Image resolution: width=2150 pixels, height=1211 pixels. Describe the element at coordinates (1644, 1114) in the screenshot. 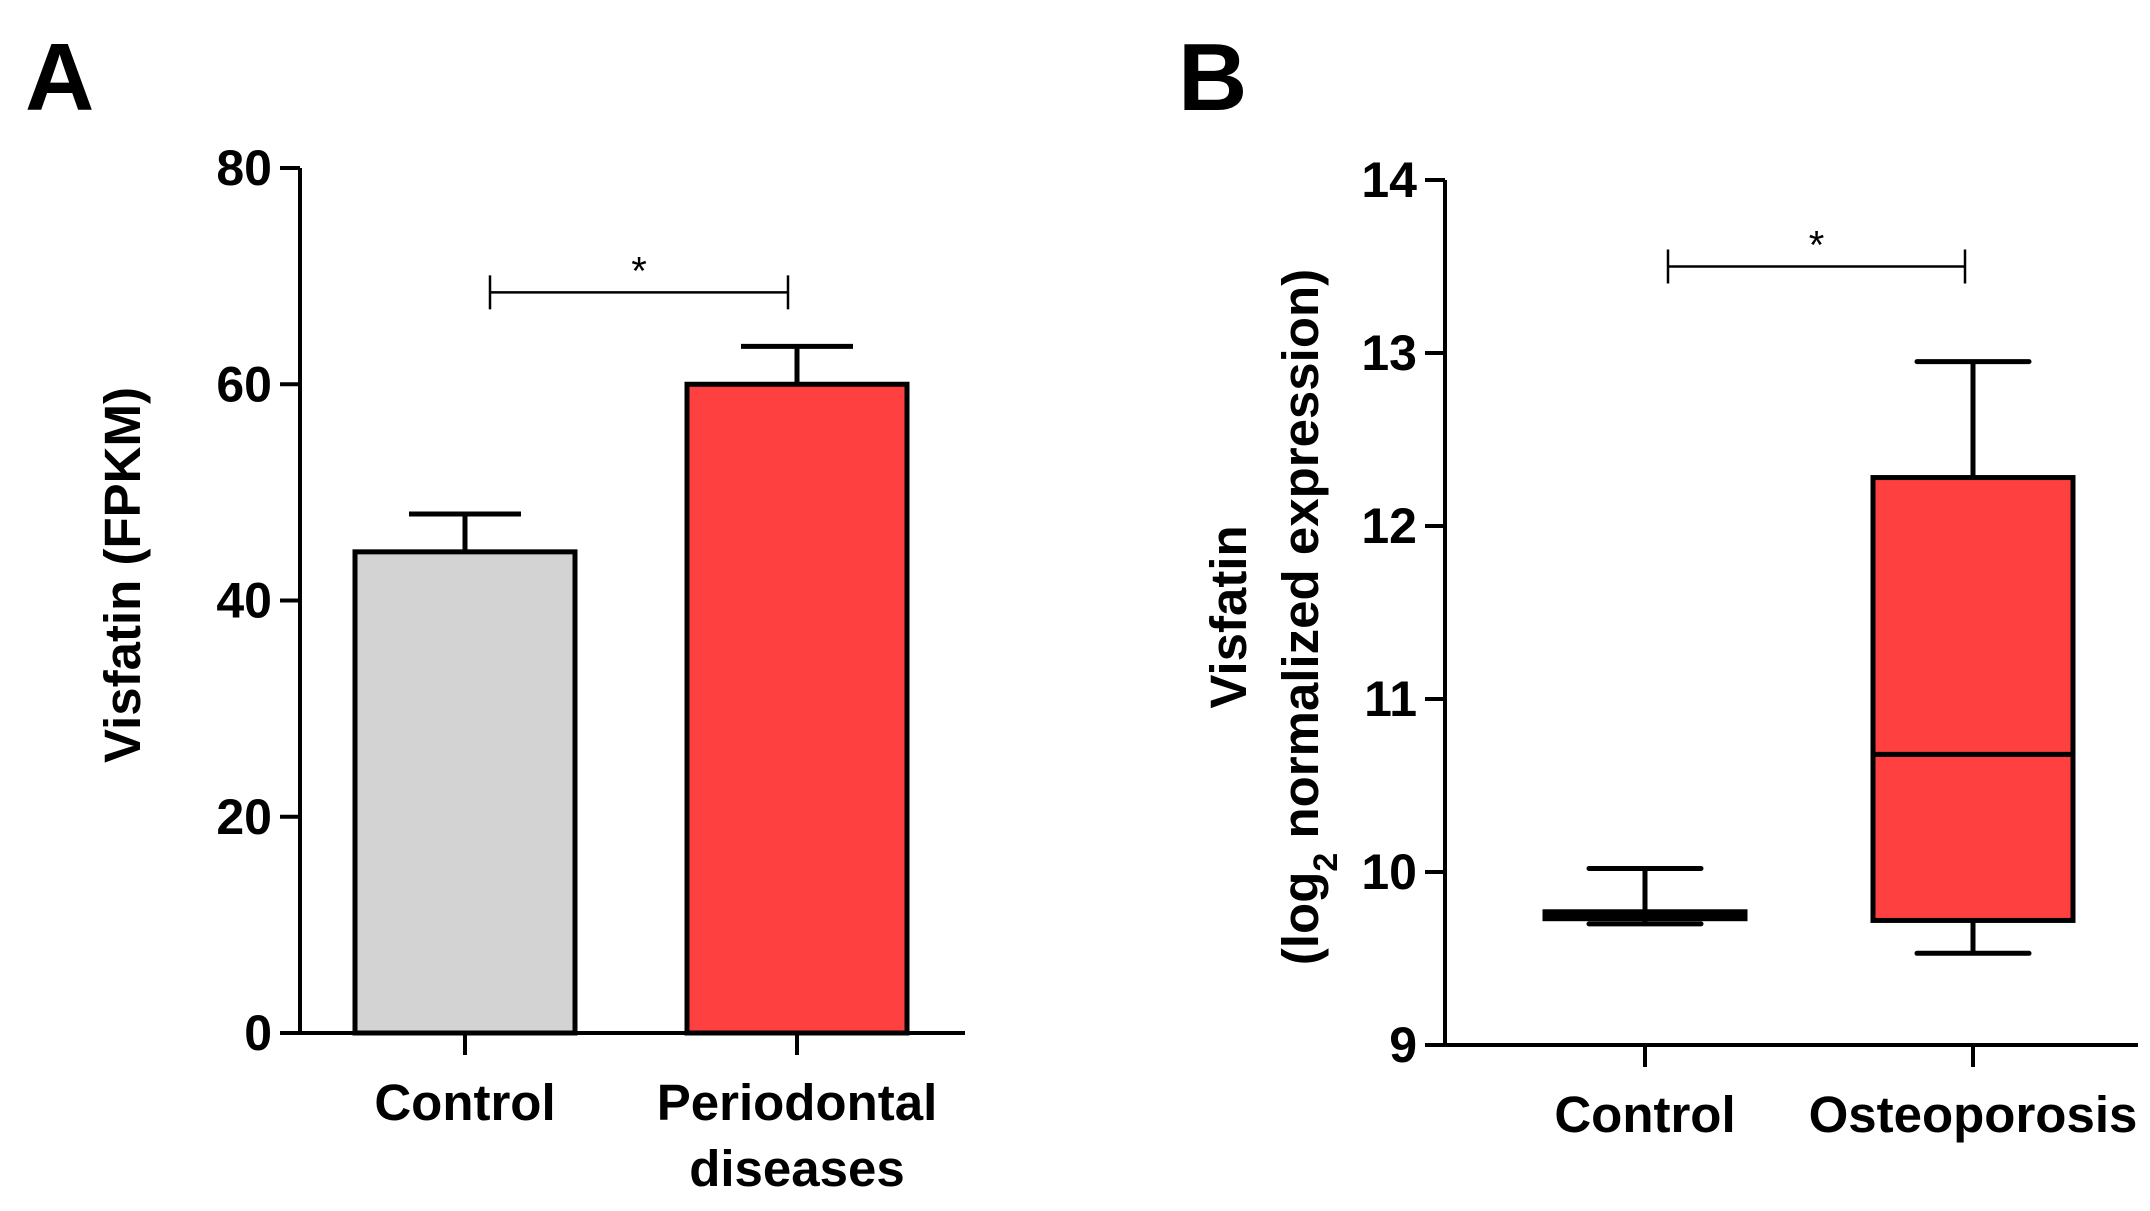

I see `panel-b-x-tick-label: Control` at that location.